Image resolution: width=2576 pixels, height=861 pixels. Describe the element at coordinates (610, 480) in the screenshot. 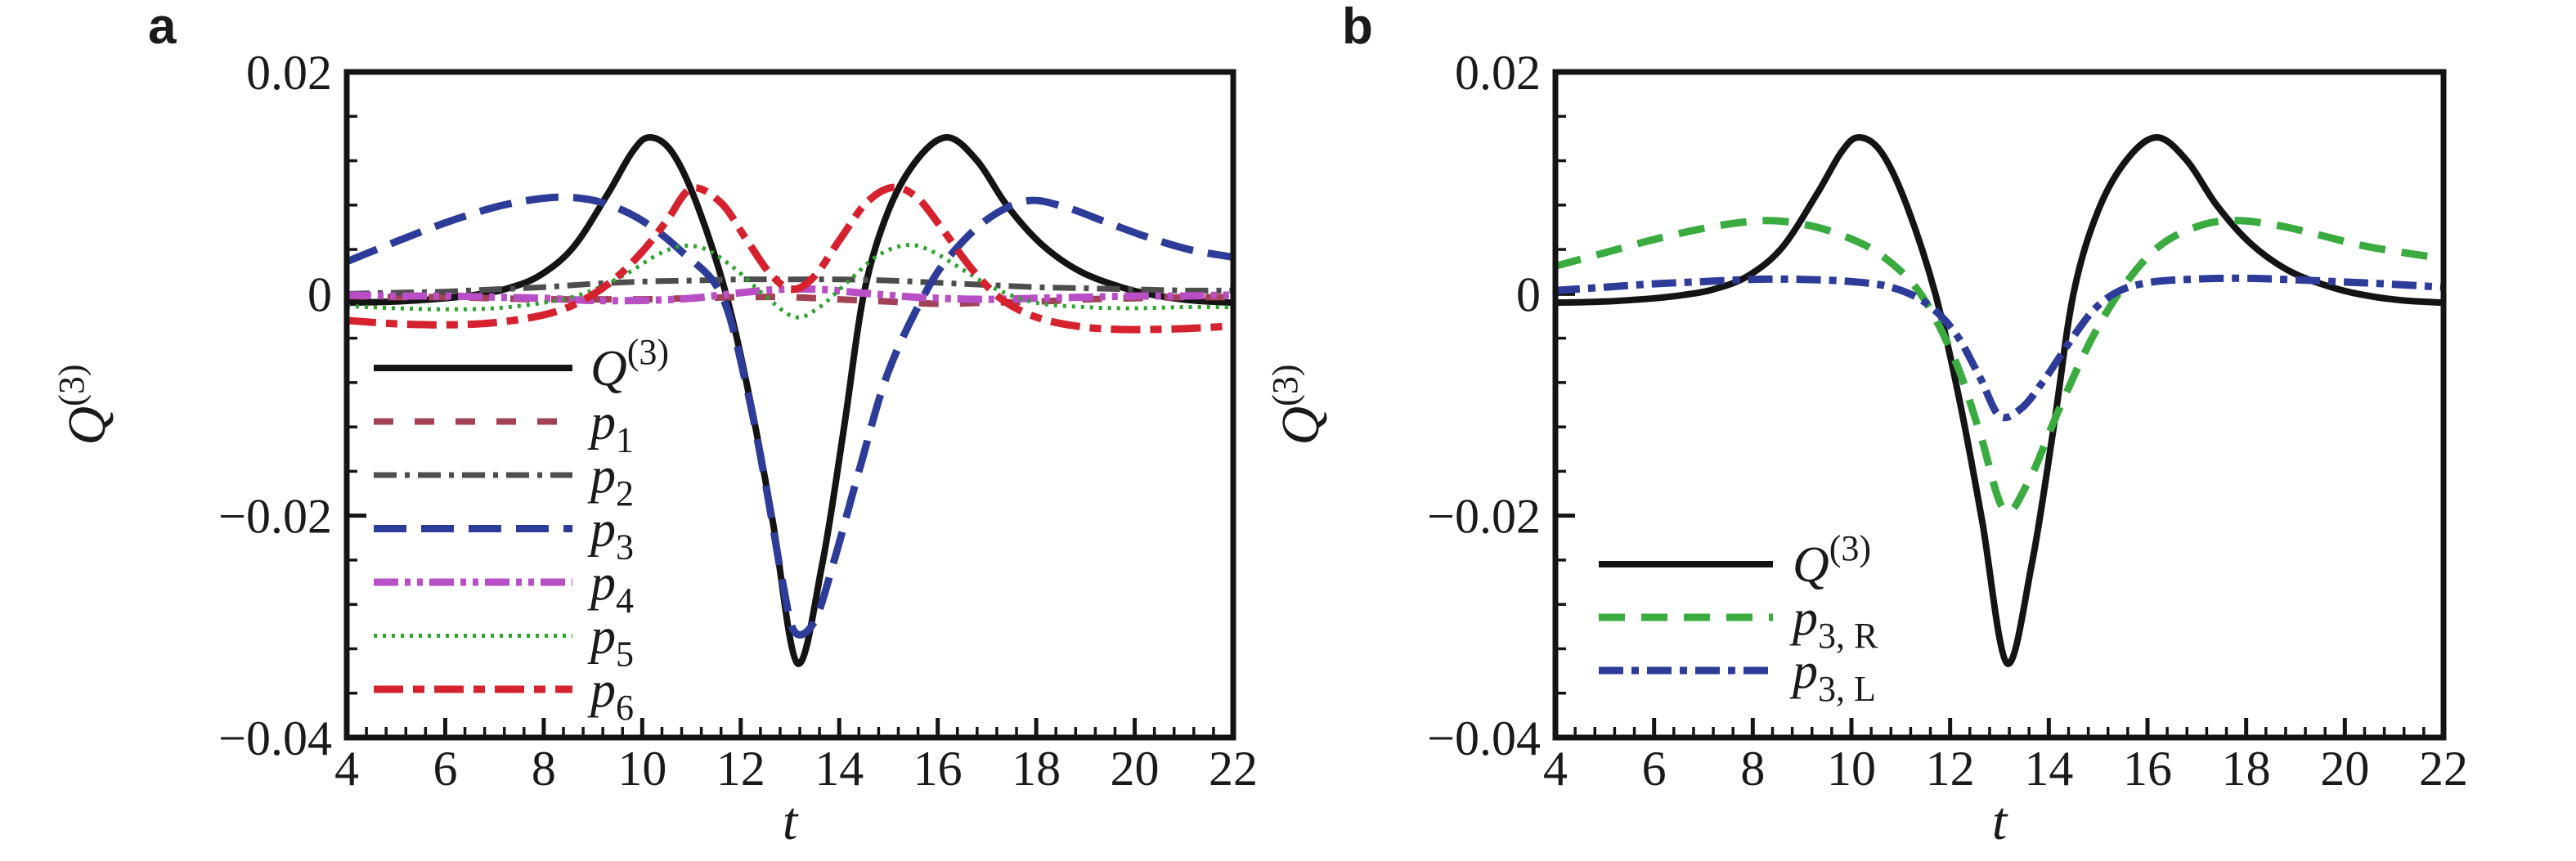

I see `legend-label-p2: p2` at that location.